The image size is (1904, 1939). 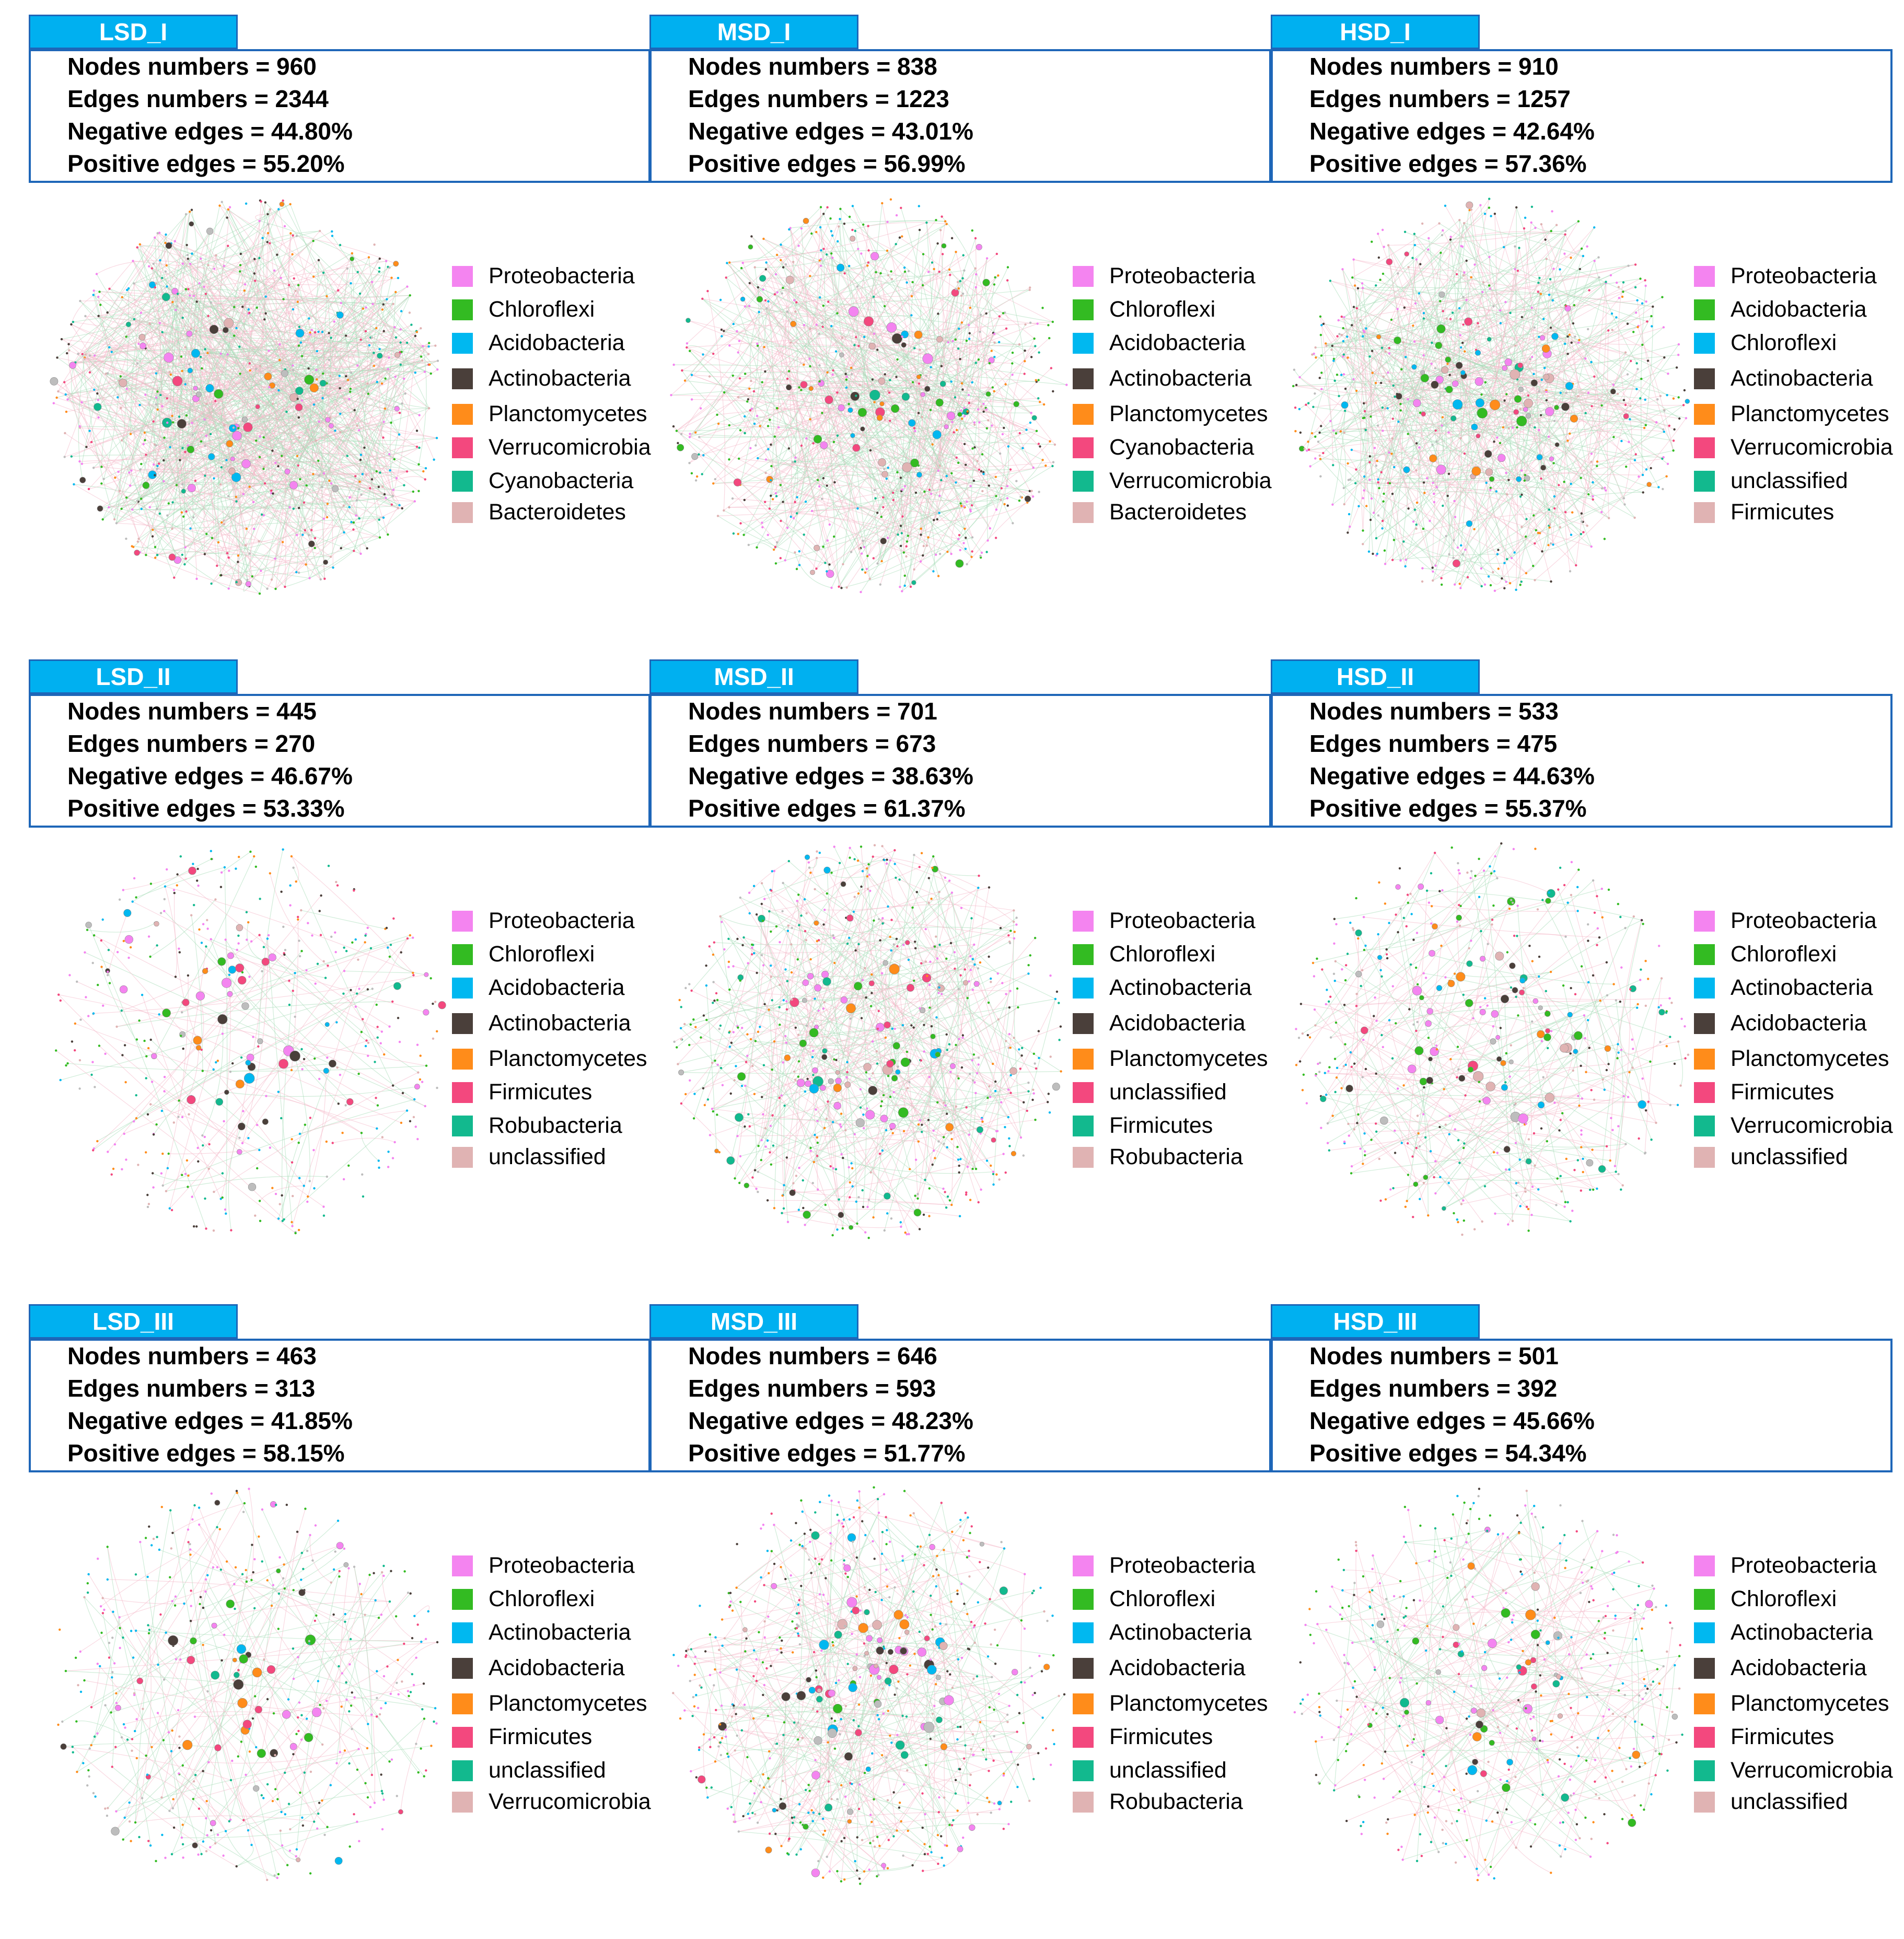 What do you see at coordinates (551, 1157) in the screenshot?
I see `legend-item: unclassified` at bounding box center [551, 1157].